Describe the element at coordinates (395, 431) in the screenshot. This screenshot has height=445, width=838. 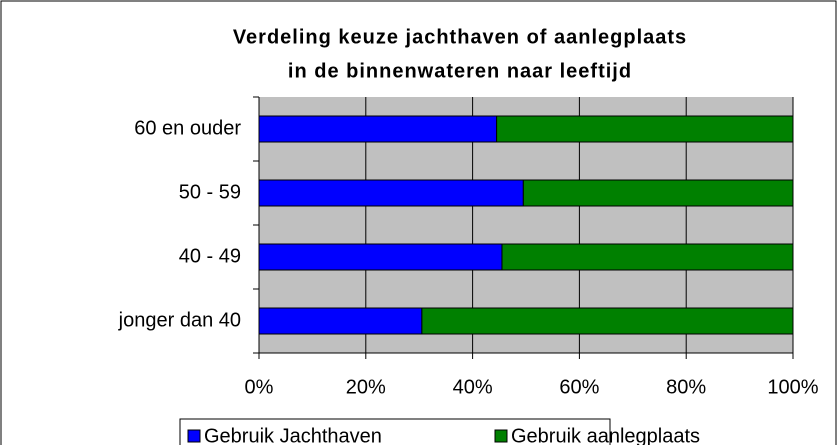
I see `legend-box` at that location.